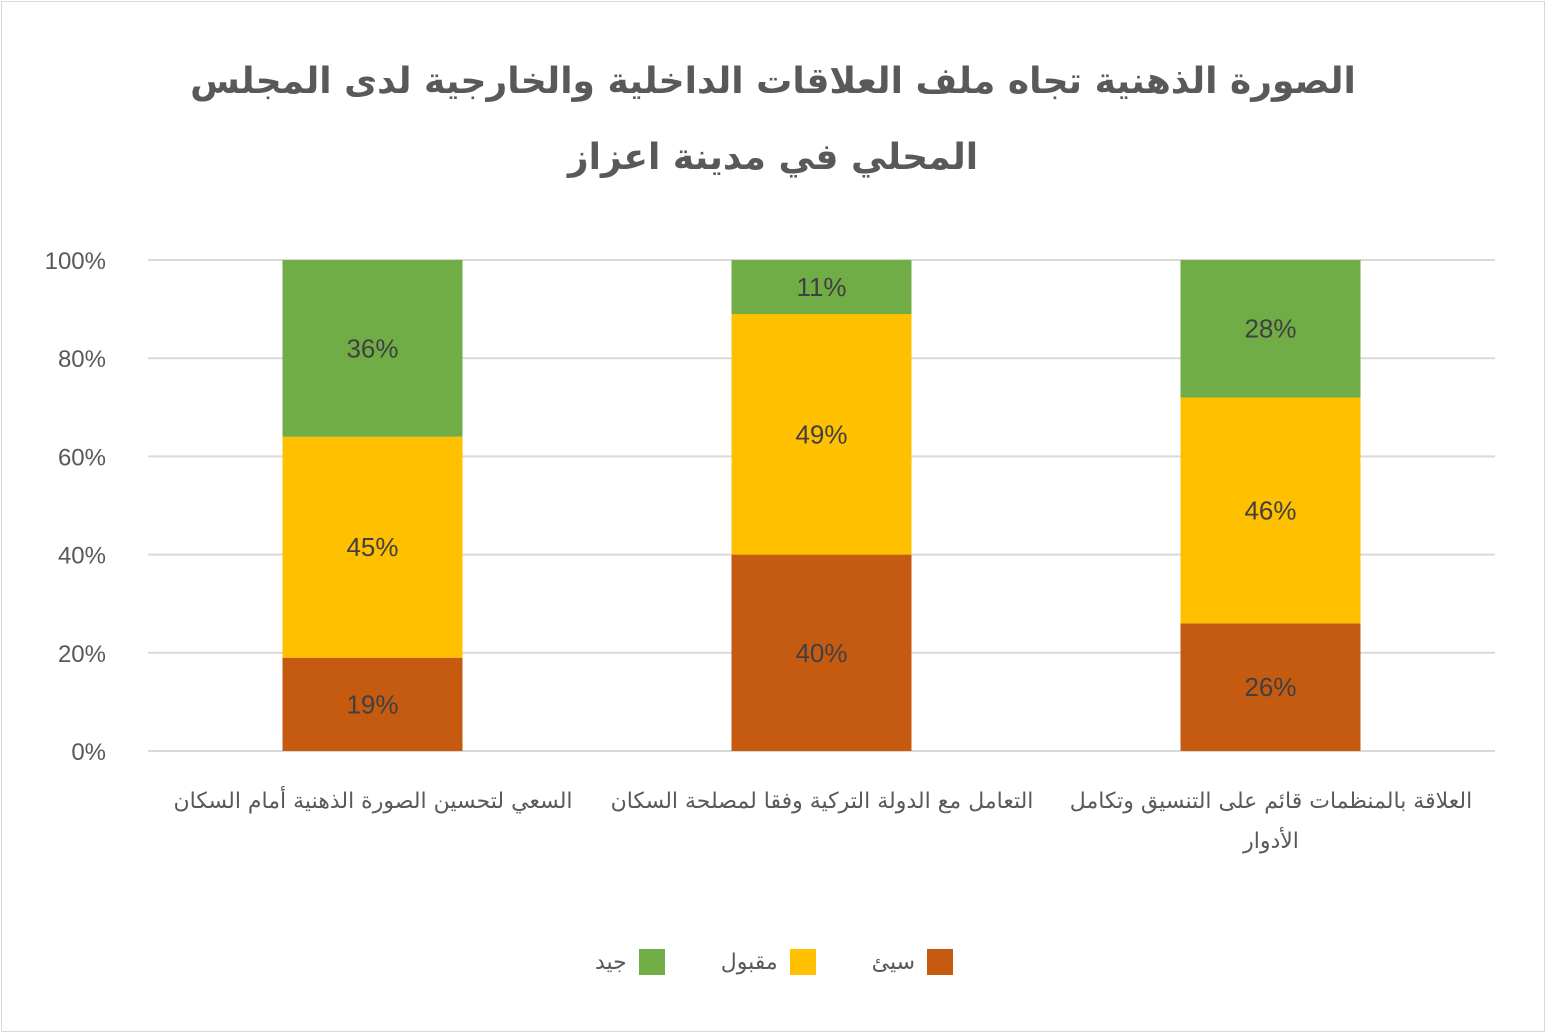  Describe the element at coordinates (749, 962) in the screenshot. I see `legend-label-acceptable: مقبول` at that location.